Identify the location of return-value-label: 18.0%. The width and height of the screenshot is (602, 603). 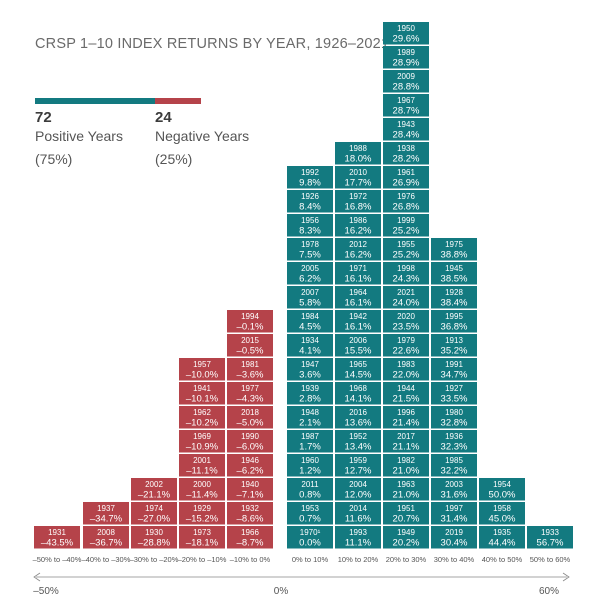
(358, 159).